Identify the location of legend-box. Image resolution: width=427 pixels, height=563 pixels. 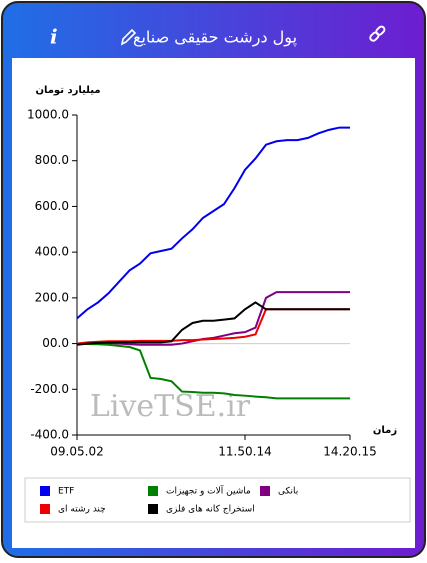
(217, 500).